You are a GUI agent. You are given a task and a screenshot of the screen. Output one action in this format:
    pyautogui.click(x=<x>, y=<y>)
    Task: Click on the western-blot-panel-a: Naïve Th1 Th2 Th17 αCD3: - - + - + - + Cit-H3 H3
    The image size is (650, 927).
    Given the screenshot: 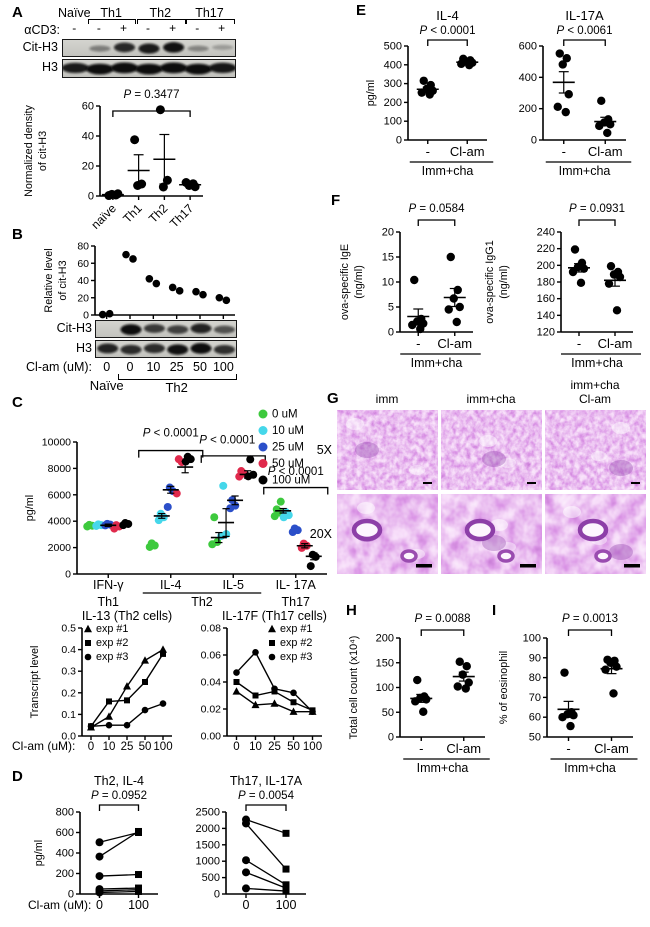 What is the action you would take?
    pyautogui.click(x=130, y=46)
    